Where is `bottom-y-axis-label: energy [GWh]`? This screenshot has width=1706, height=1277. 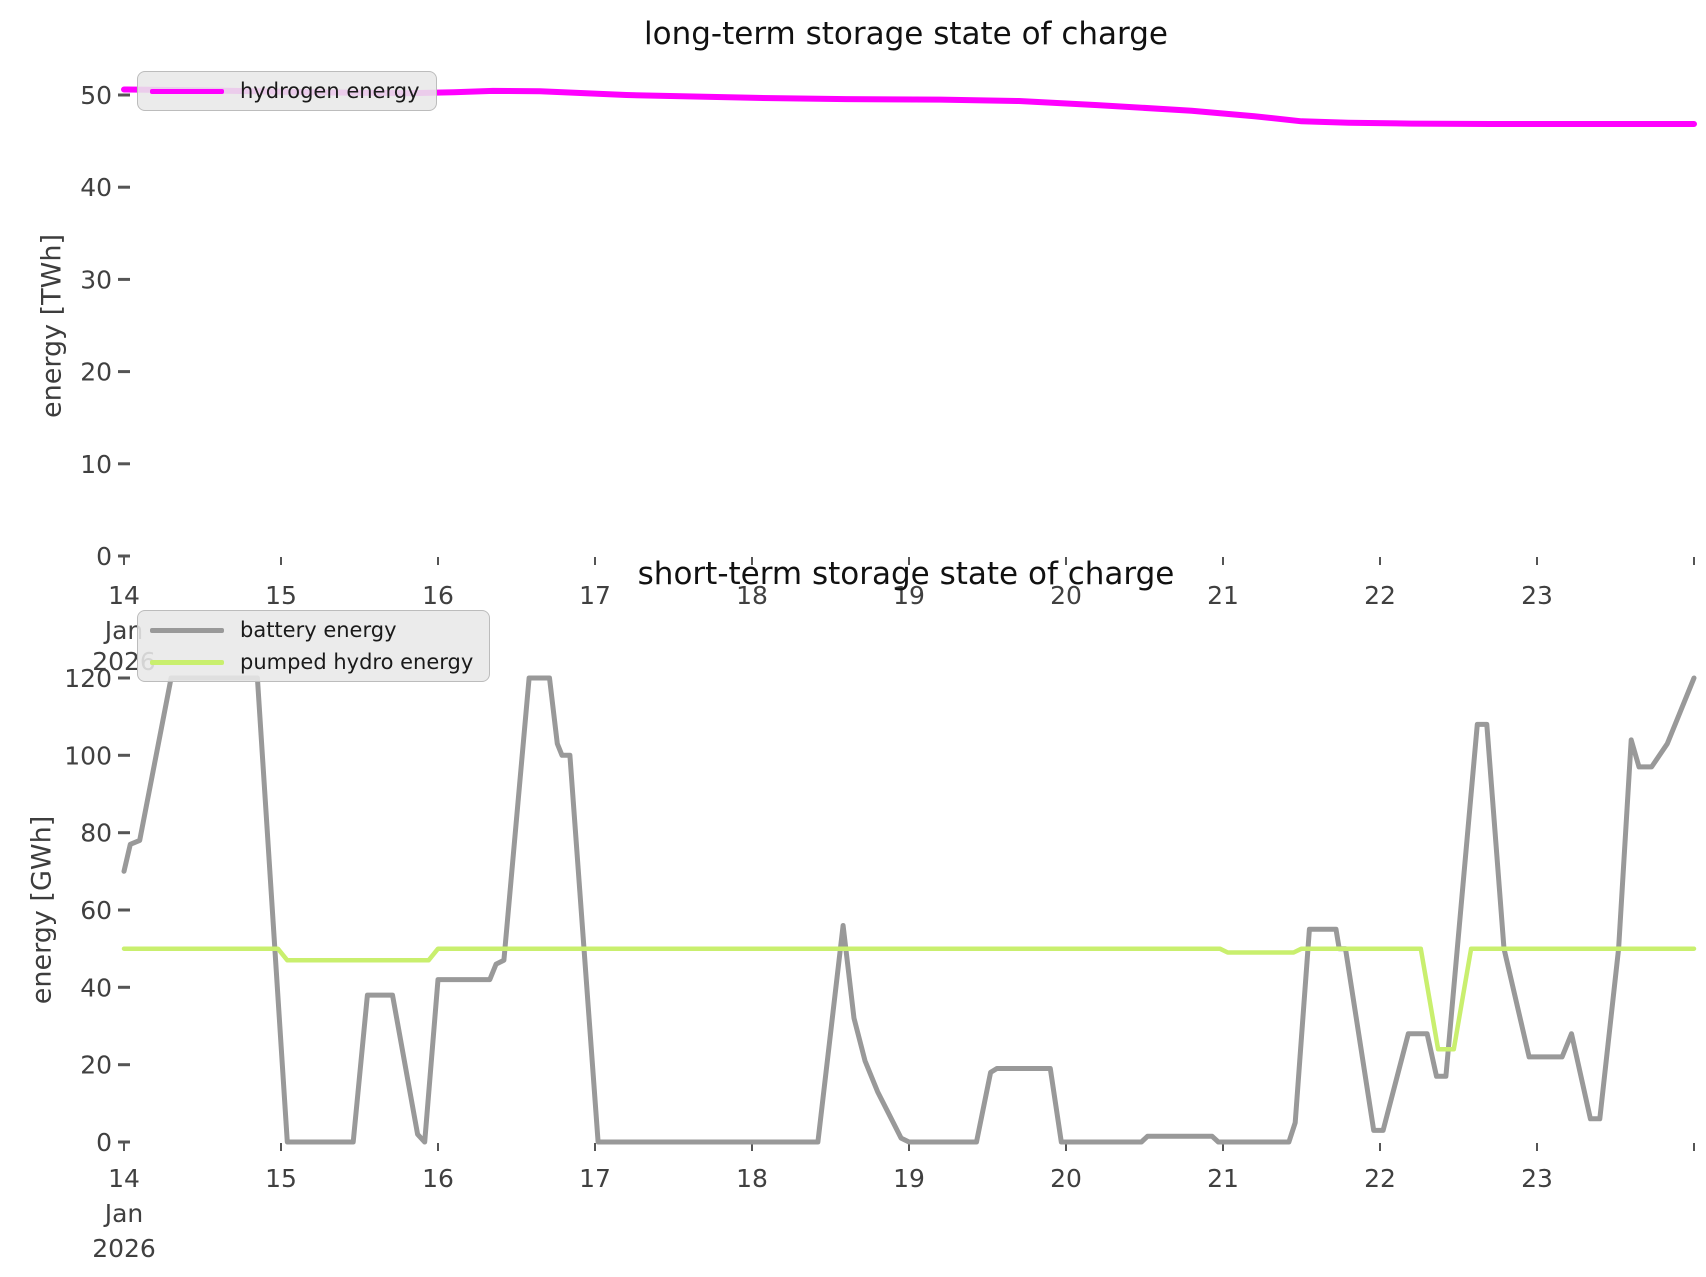 bottom-y-axis-label: energy [GWh] is located at coordinates (42, 910).